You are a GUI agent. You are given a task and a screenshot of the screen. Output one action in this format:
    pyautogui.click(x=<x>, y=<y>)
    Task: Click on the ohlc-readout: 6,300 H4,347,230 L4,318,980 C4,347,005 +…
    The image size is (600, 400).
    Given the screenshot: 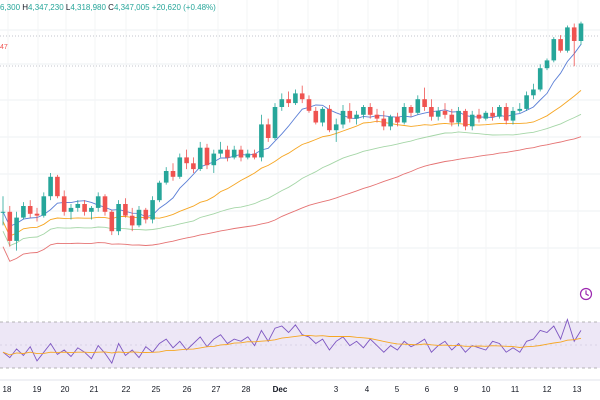 What is the action you would take?
    pyautogui.click(x=108, y=7)
    